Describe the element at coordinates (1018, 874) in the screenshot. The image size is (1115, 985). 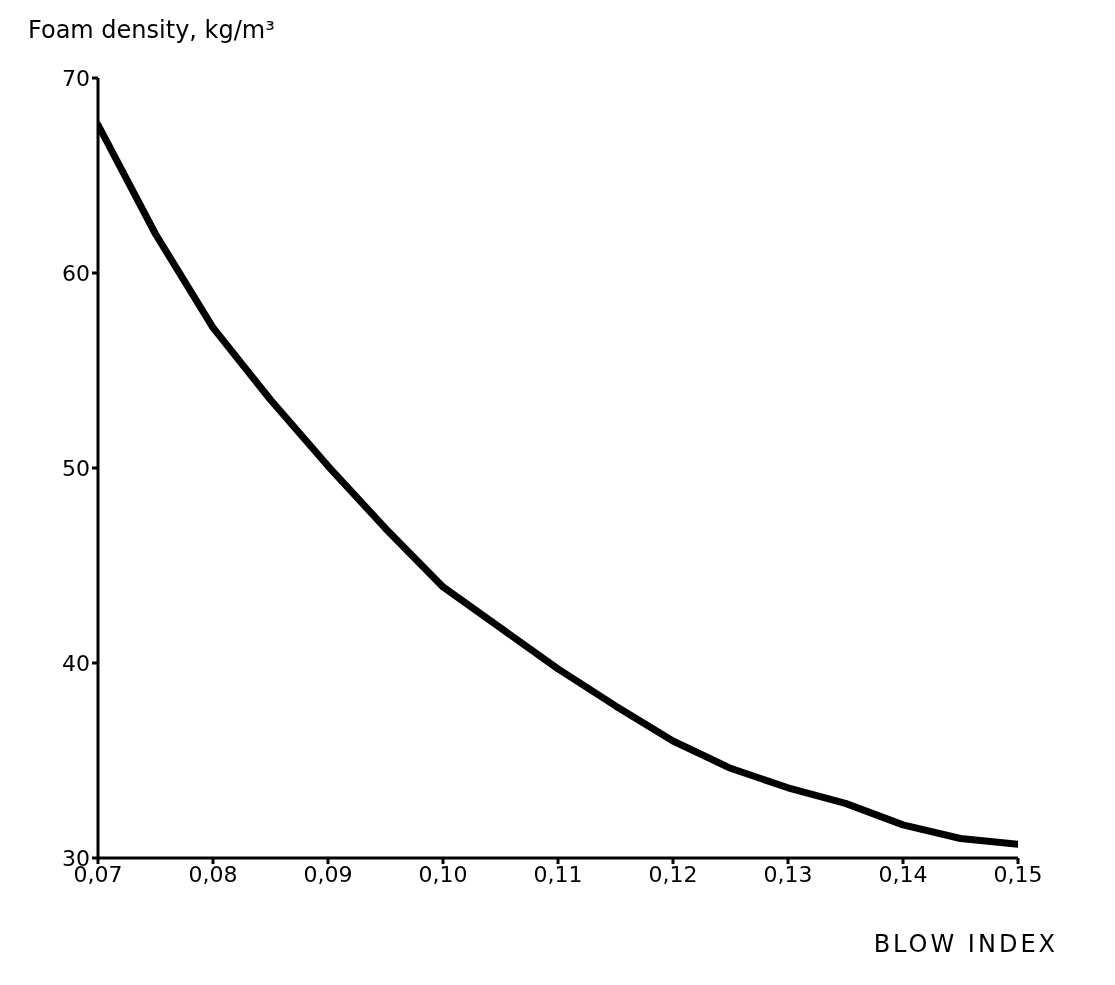
I see `x-tick-label: 0,15` at that location.